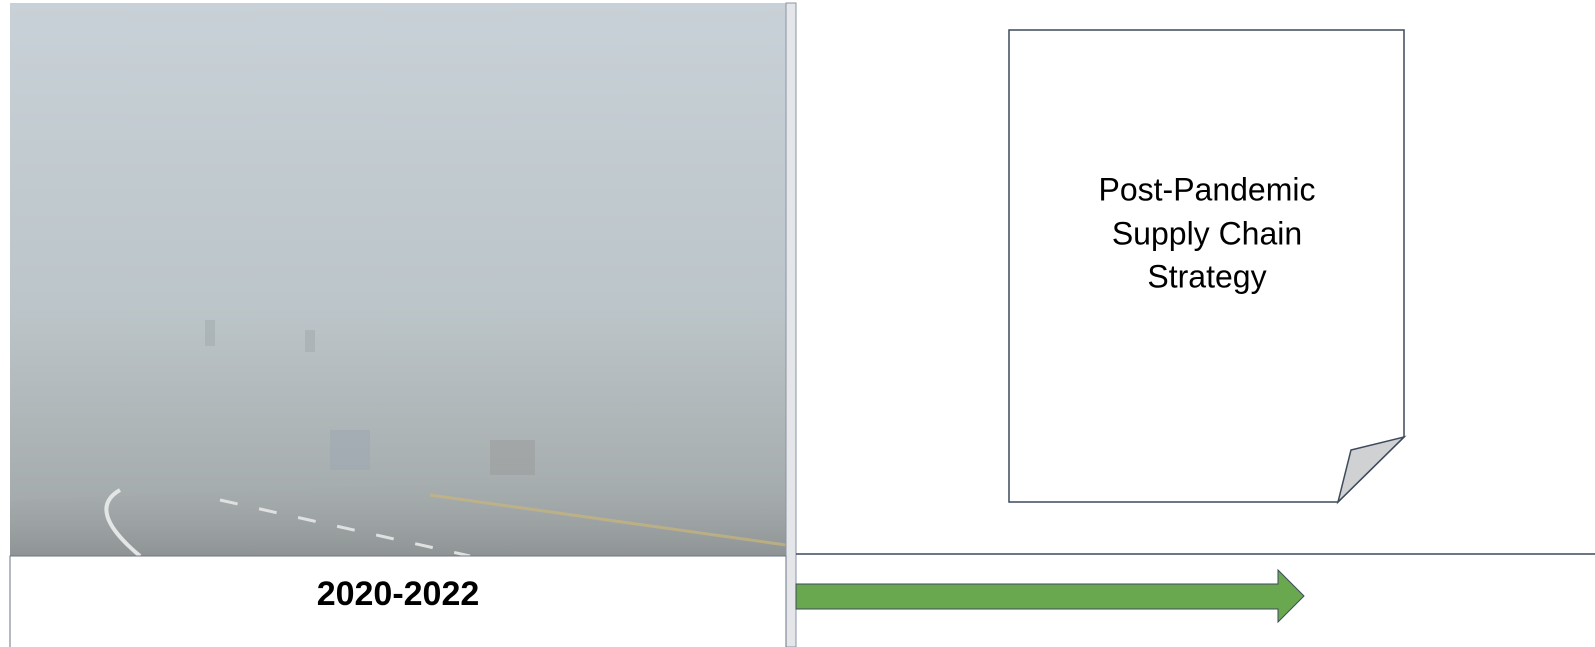 This screenshot has width=1595, height=647. What do you see at coordinates (1207, 189) in the screenshot?
I see `document-text: Post-Pandemic` at bounding box center [1207, 189].